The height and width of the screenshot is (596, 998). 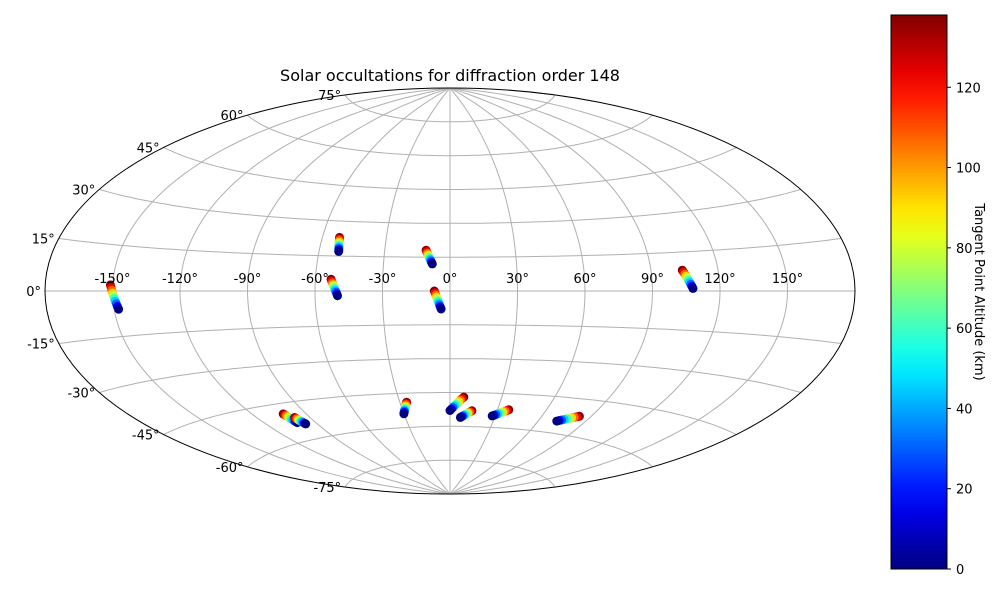 What do you see at coordinates (964, 249) in the screenshot?
I see `colorbar-tick-label: 80` at bounding box center [964, 249].